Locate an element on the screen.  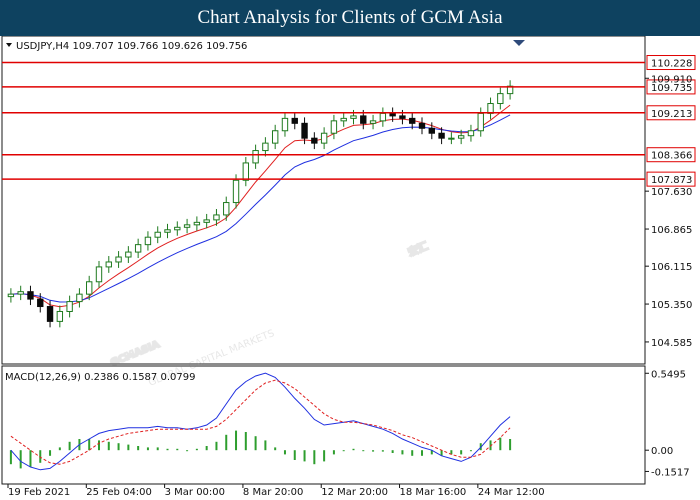
level-label: 109.213 is located at coordinates (671, 114).